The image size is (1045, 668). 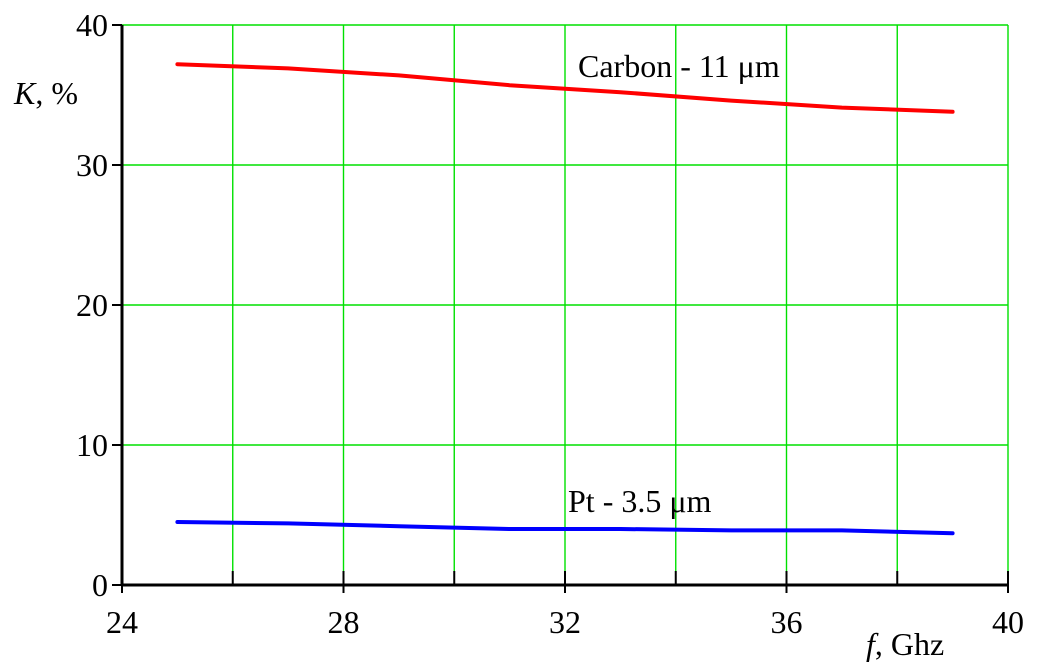 I want to click on y-tick-label-30: 30, so click(x=92, y=165).